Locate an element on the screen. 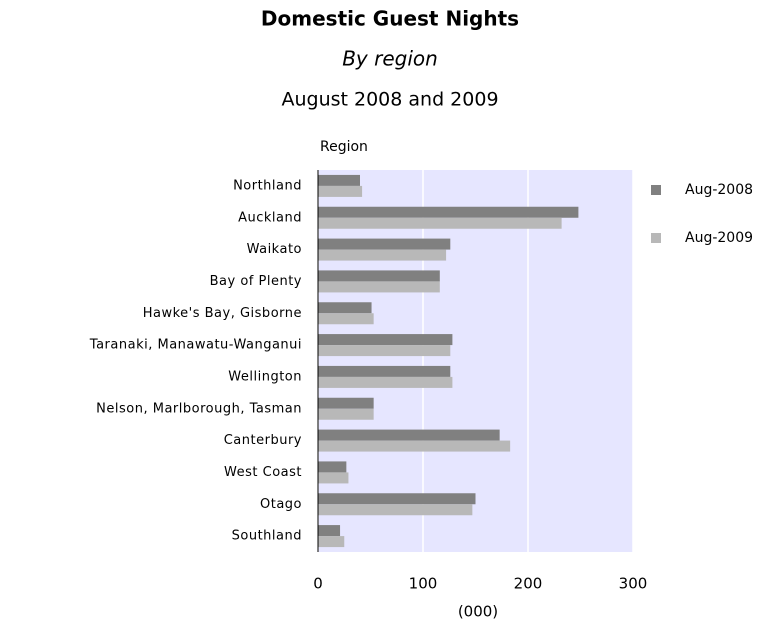 The height and width of the screenshot is (625, 777). y-axis-label: Region is located at coordinates (344, 147).